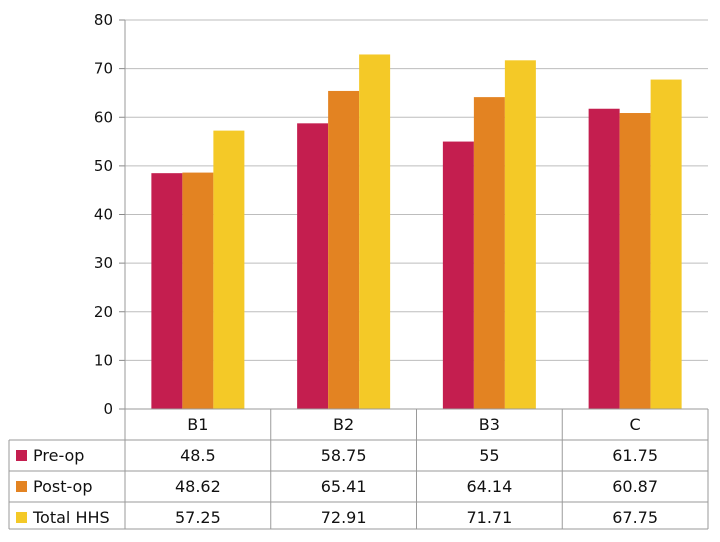 The height and width of the screenshot is (542, 720). Describe the element at coordinates (489, 517) in the screenshot. I see `data-label: 71.71` at that location.